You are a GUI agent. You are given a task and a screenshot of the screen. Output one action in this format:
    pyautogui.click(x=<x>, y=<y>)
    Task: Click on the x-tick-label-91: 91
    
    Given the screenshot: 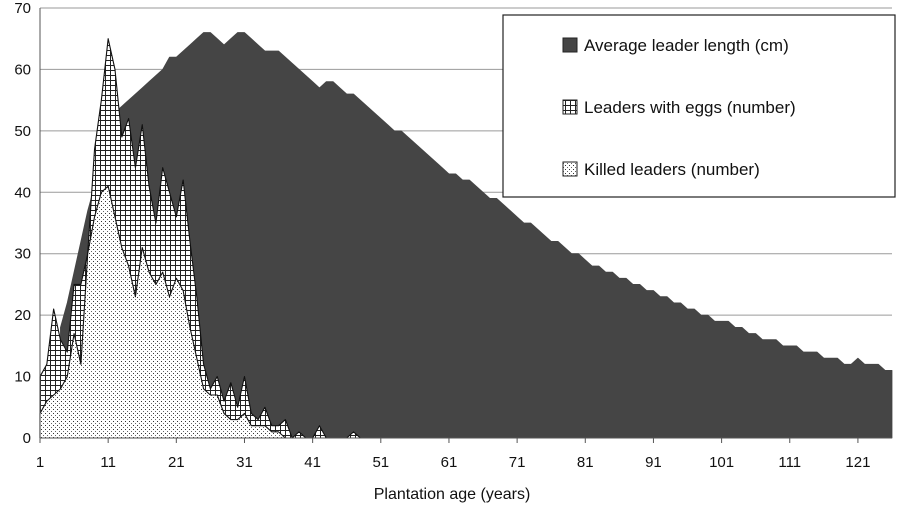 What is the action you would take?
    pyautogui.click(x=653, y=462)
    